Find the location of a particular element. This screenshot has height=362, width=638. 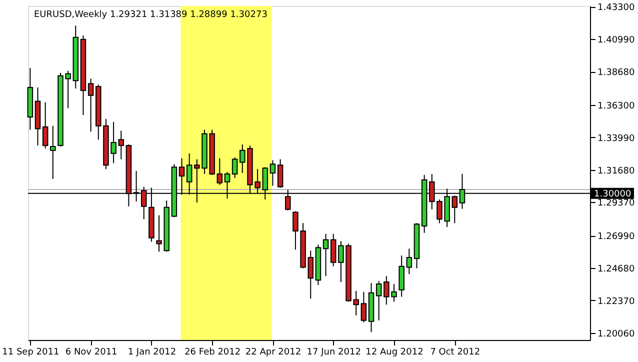

x-tick-label: 11 Sep 2011 is located at coordinates (31, 353).